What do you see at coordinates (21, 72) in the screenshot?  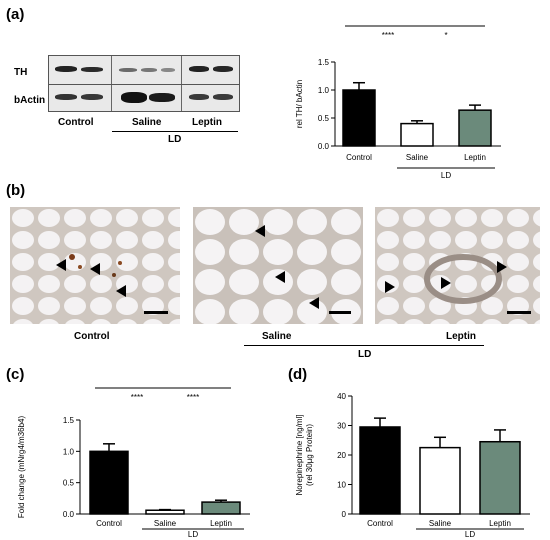 I see `blot-row-label-th: TH` at bounding box center [21, 72].